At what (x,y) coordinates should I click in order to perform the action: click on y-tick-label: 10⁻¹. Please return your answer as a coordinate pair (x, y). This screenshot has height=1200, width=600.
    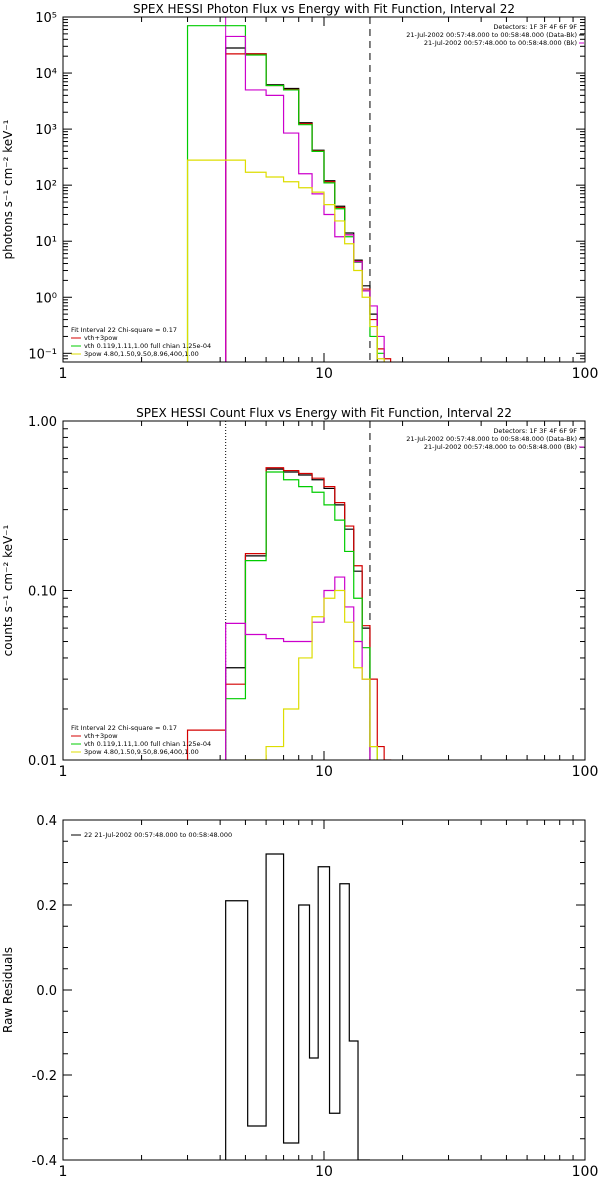
    Looking at the image, I should click on (42, 354).